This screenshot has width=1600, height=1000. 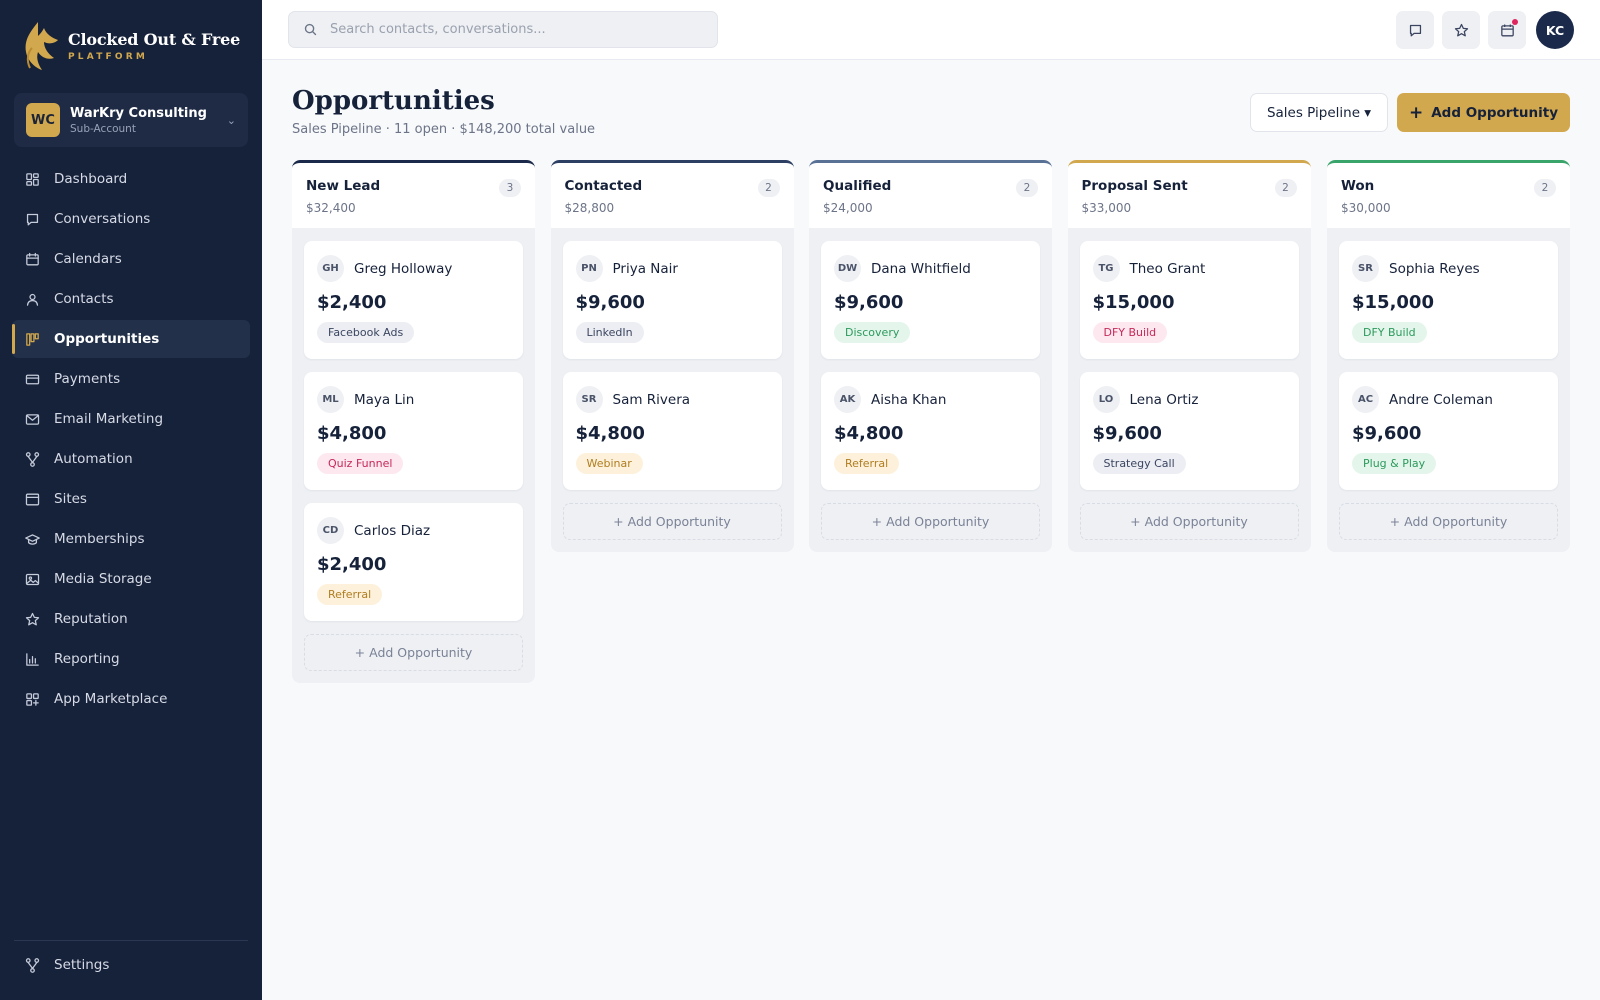 What do you see at coordinates (103, 128) in the screenshot?
I see `account-type: Sub-Account` at bounding box center [103, 128].